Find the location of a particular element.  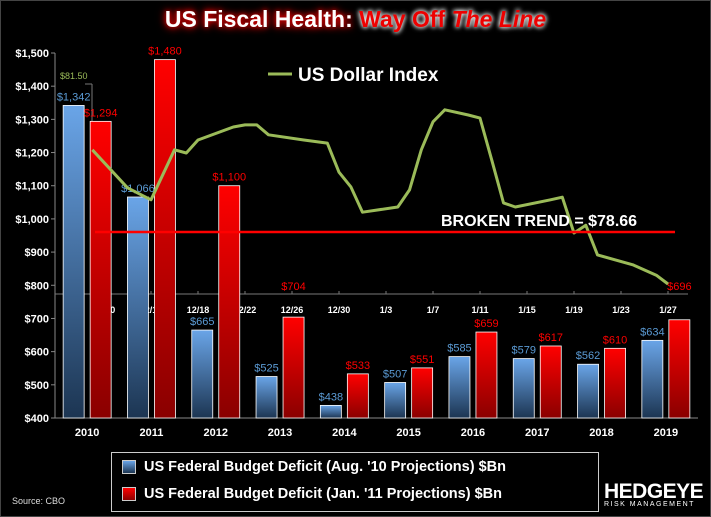

overlay-top-label: $81.50 is located at coordinates (74, 76).